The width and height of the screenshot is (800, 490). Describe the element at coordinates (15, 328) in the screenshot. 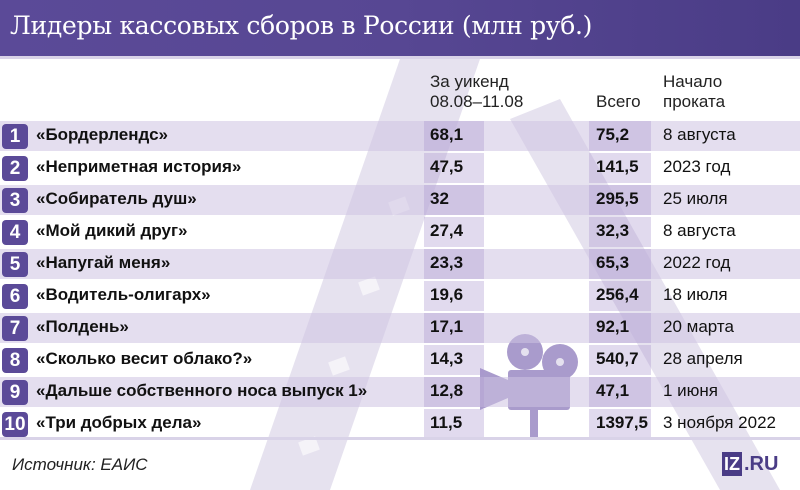

I see `rank-badge: 7` at that location.